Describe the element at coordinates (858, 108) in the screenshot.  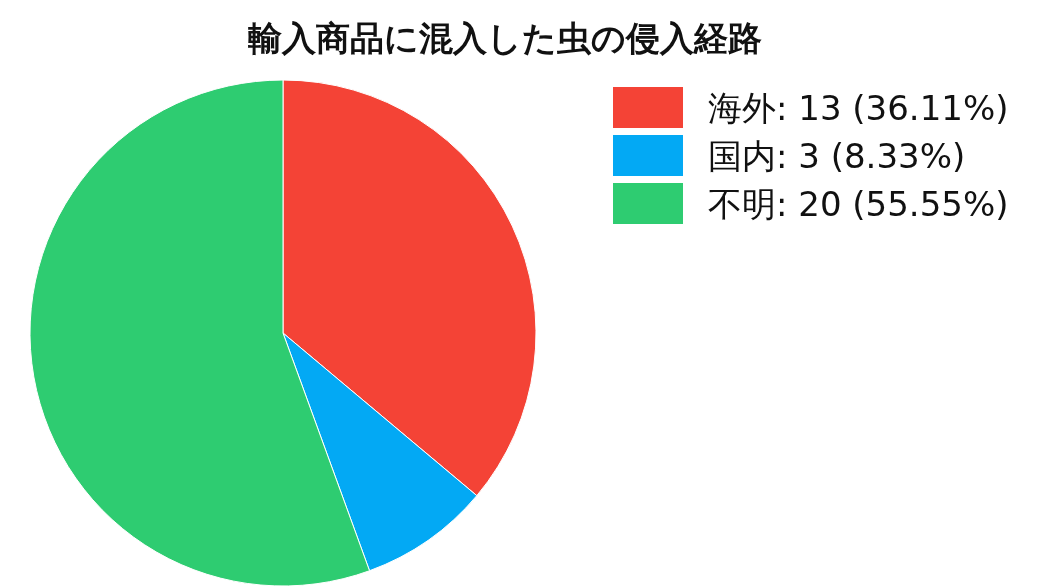
I see `legend-label: 海外: 13 (36.11%)` at that location.